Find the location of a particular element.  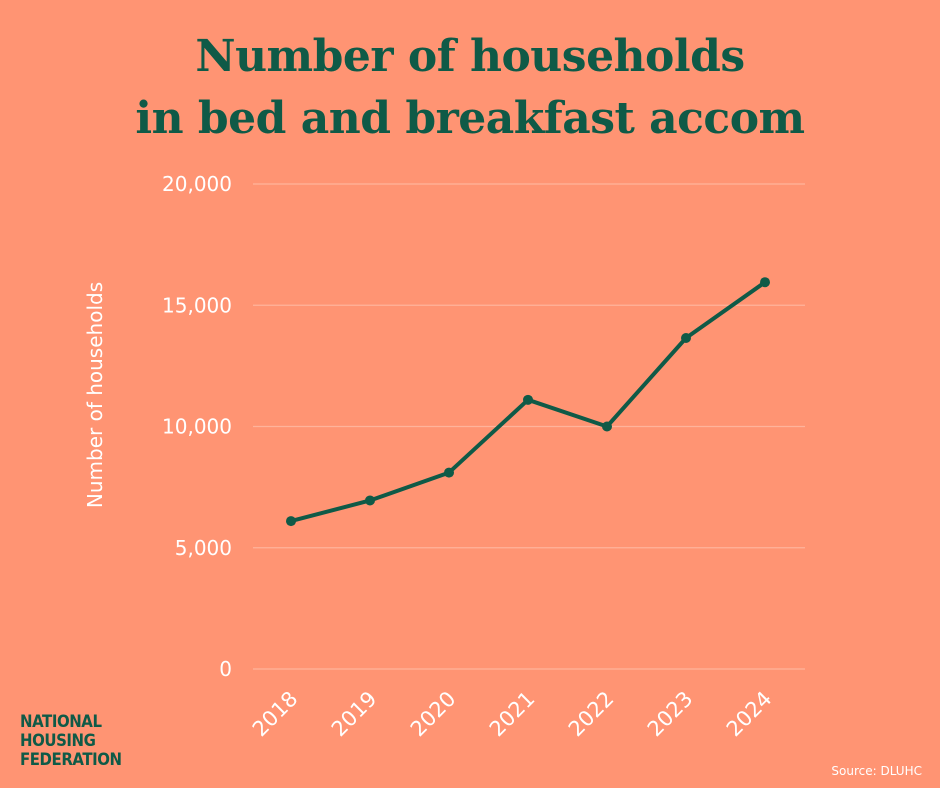

data-point-2019 is located at coordinates (370, 500).